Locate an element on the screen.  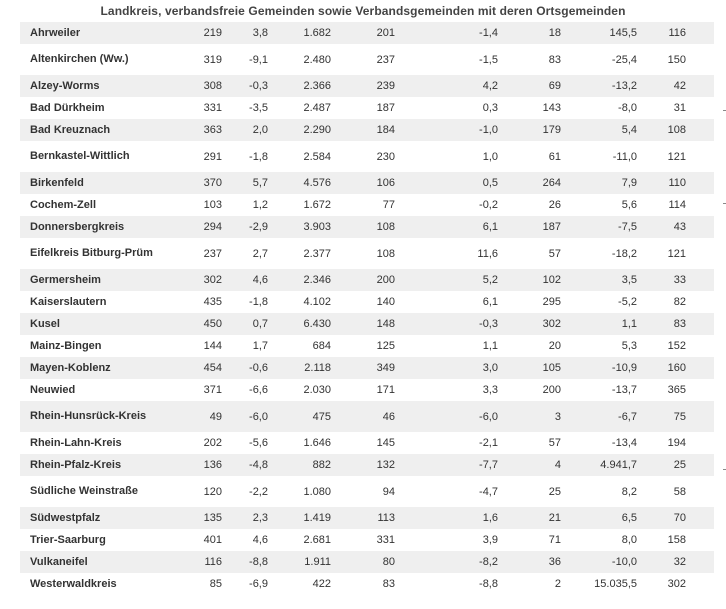
district-name-cell: Altenkirchen (Ww.) is located at coordinates (92, 59).